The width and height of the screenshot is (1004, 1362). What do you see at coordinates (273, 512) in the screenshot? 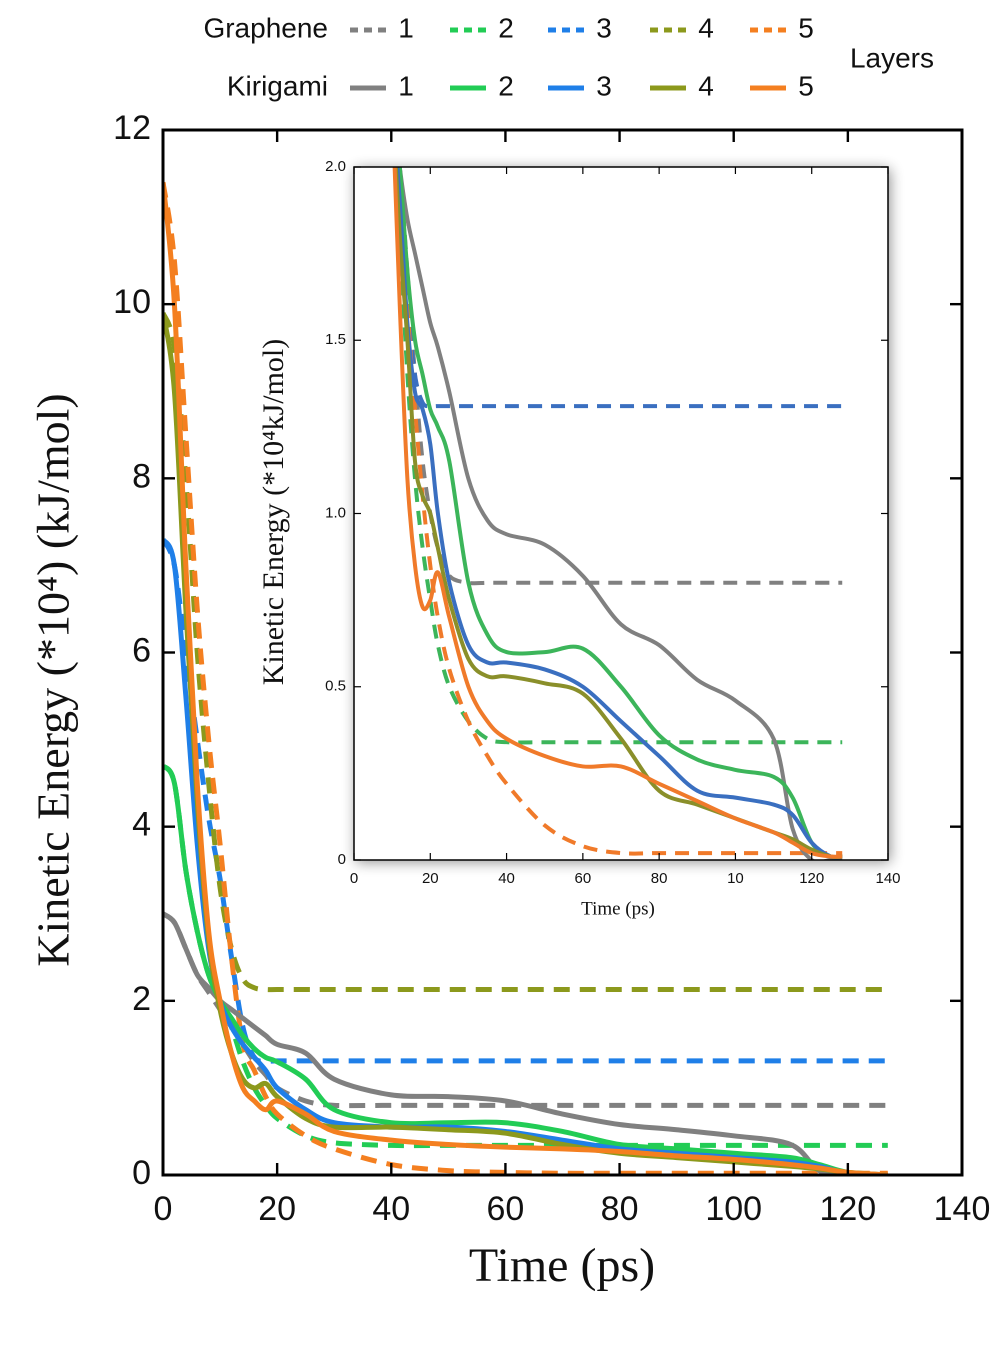
I see `y-axis-label: Kinetic Energy (*10⁴kJ/mol)` at bounding box center [273, 512].